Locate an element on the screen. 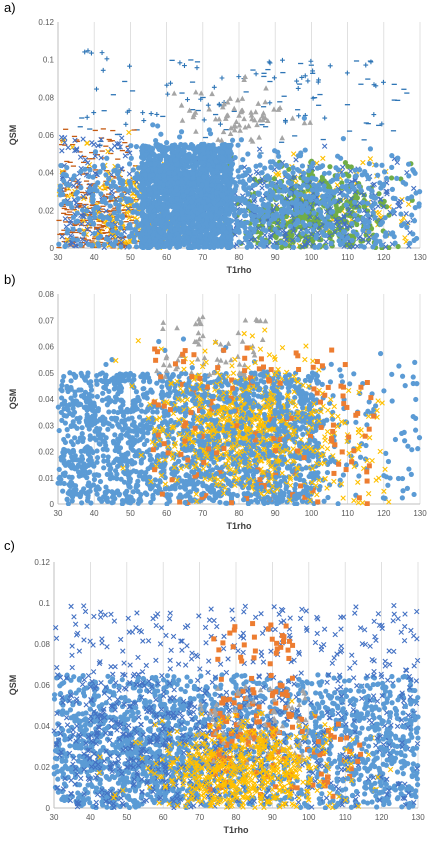 The width and height of the screenshot is (442, 854). y-tick-label: 0.03 is located at coordinates (46, 425).